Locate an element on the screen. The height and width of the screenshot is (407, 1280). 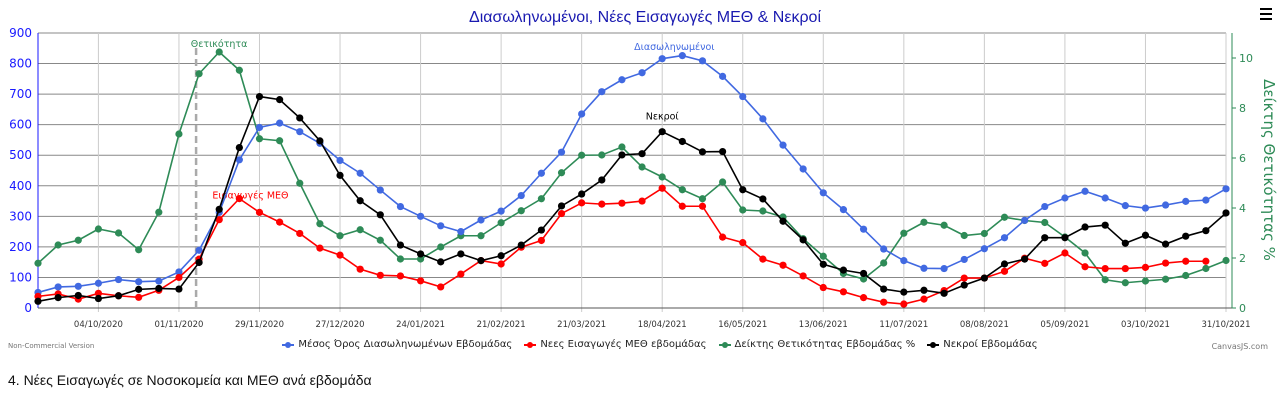
watermark-canvasjs: CanvasJS.com is located at coordinates (1239, 346).